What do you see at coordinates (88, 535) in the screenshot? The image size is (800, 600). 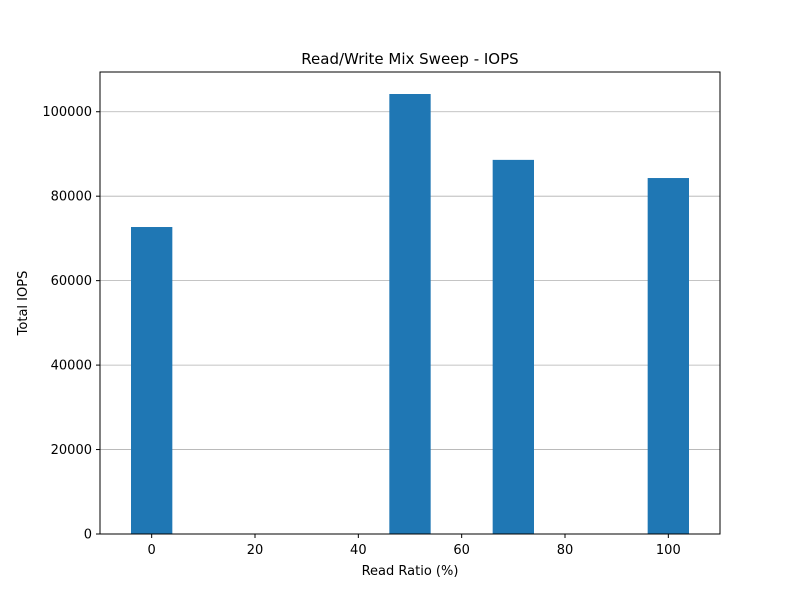 I see `y-tick-label: 0` at bounding box center [88, 535].